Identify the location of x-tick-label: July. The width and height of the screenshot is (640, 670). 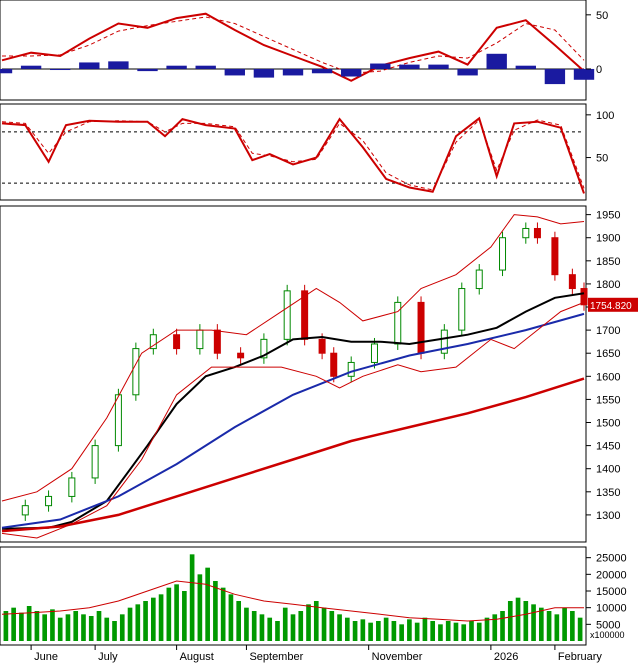
(108, 657).